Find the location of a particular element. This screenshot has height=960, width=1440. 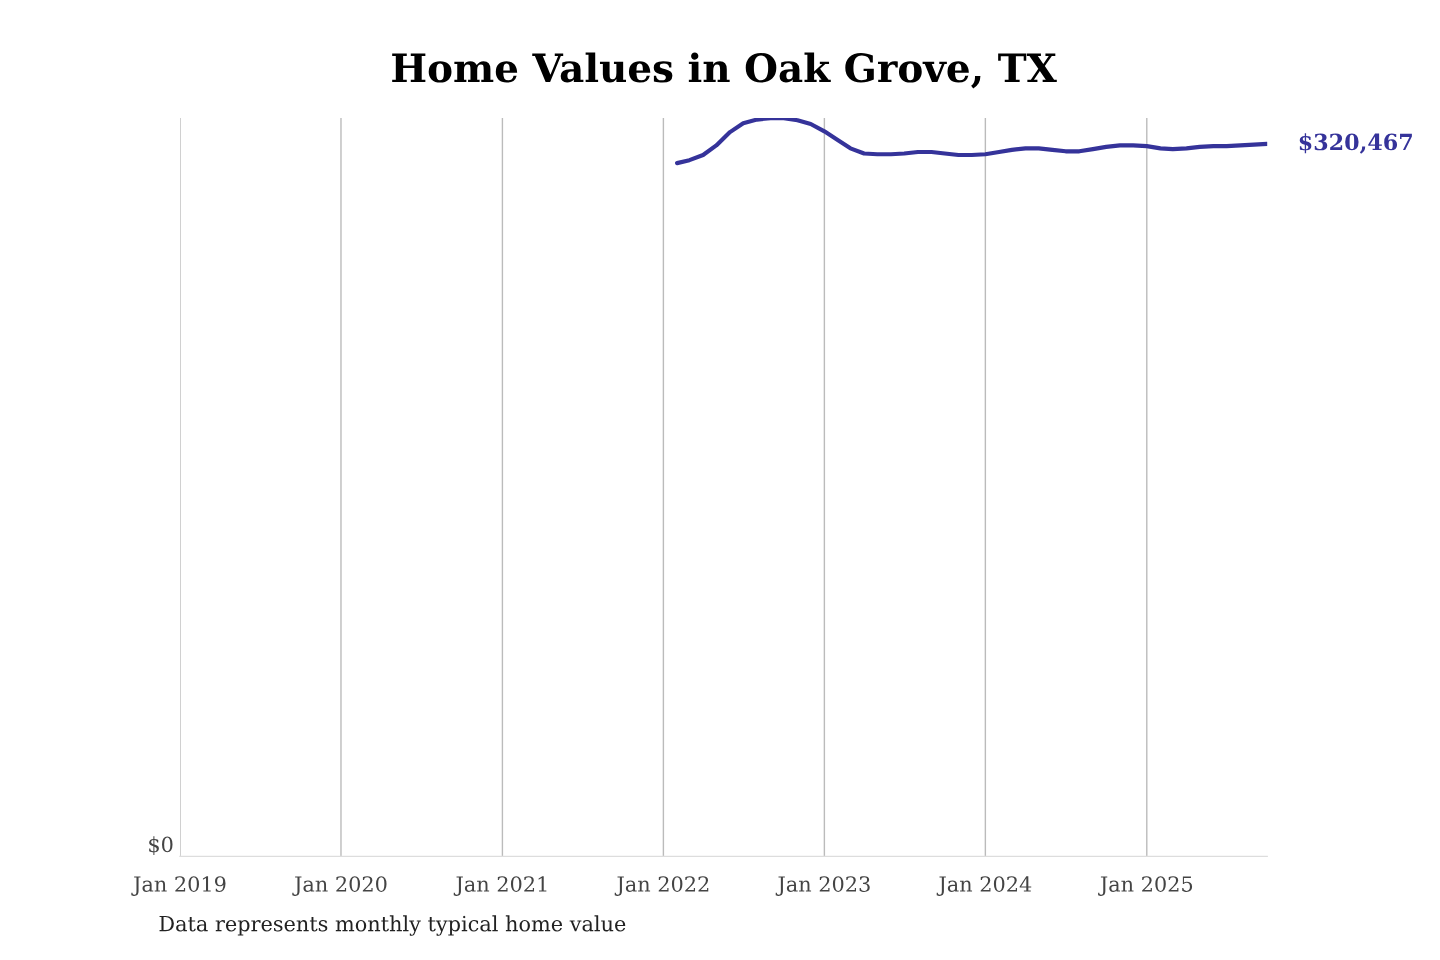

x-tick-label: Jan 2025 is located at coordinates (1145, 886).